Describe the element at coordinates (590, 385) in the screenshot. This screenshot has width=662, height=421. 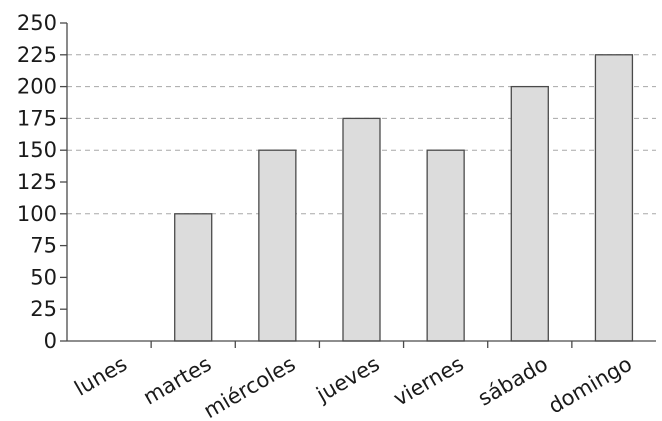
I see `x-tick-label: domingo` at that location.